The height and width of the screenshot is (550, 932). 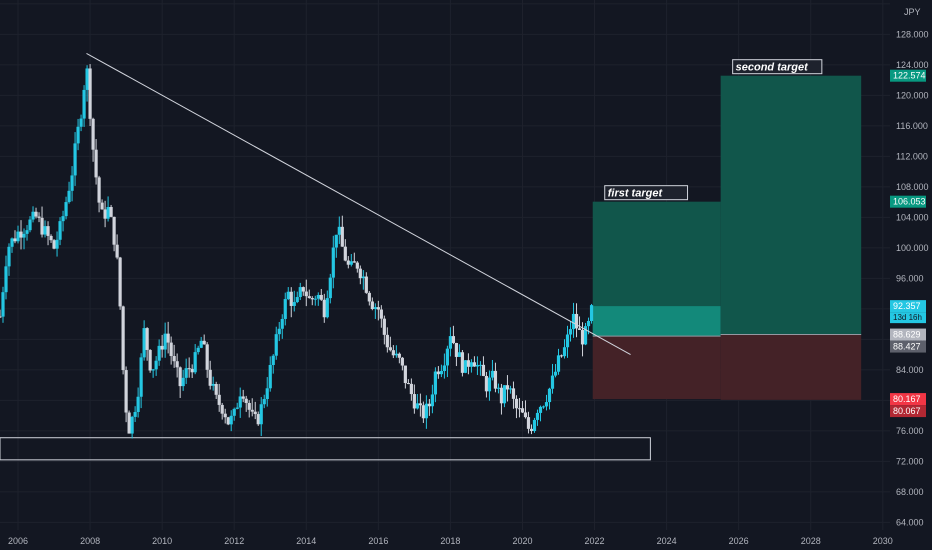 What do you see at coordinates (739, 541) in the screenshot?
I see `year-tick-label: 2026` at bounding box center [739, 541].